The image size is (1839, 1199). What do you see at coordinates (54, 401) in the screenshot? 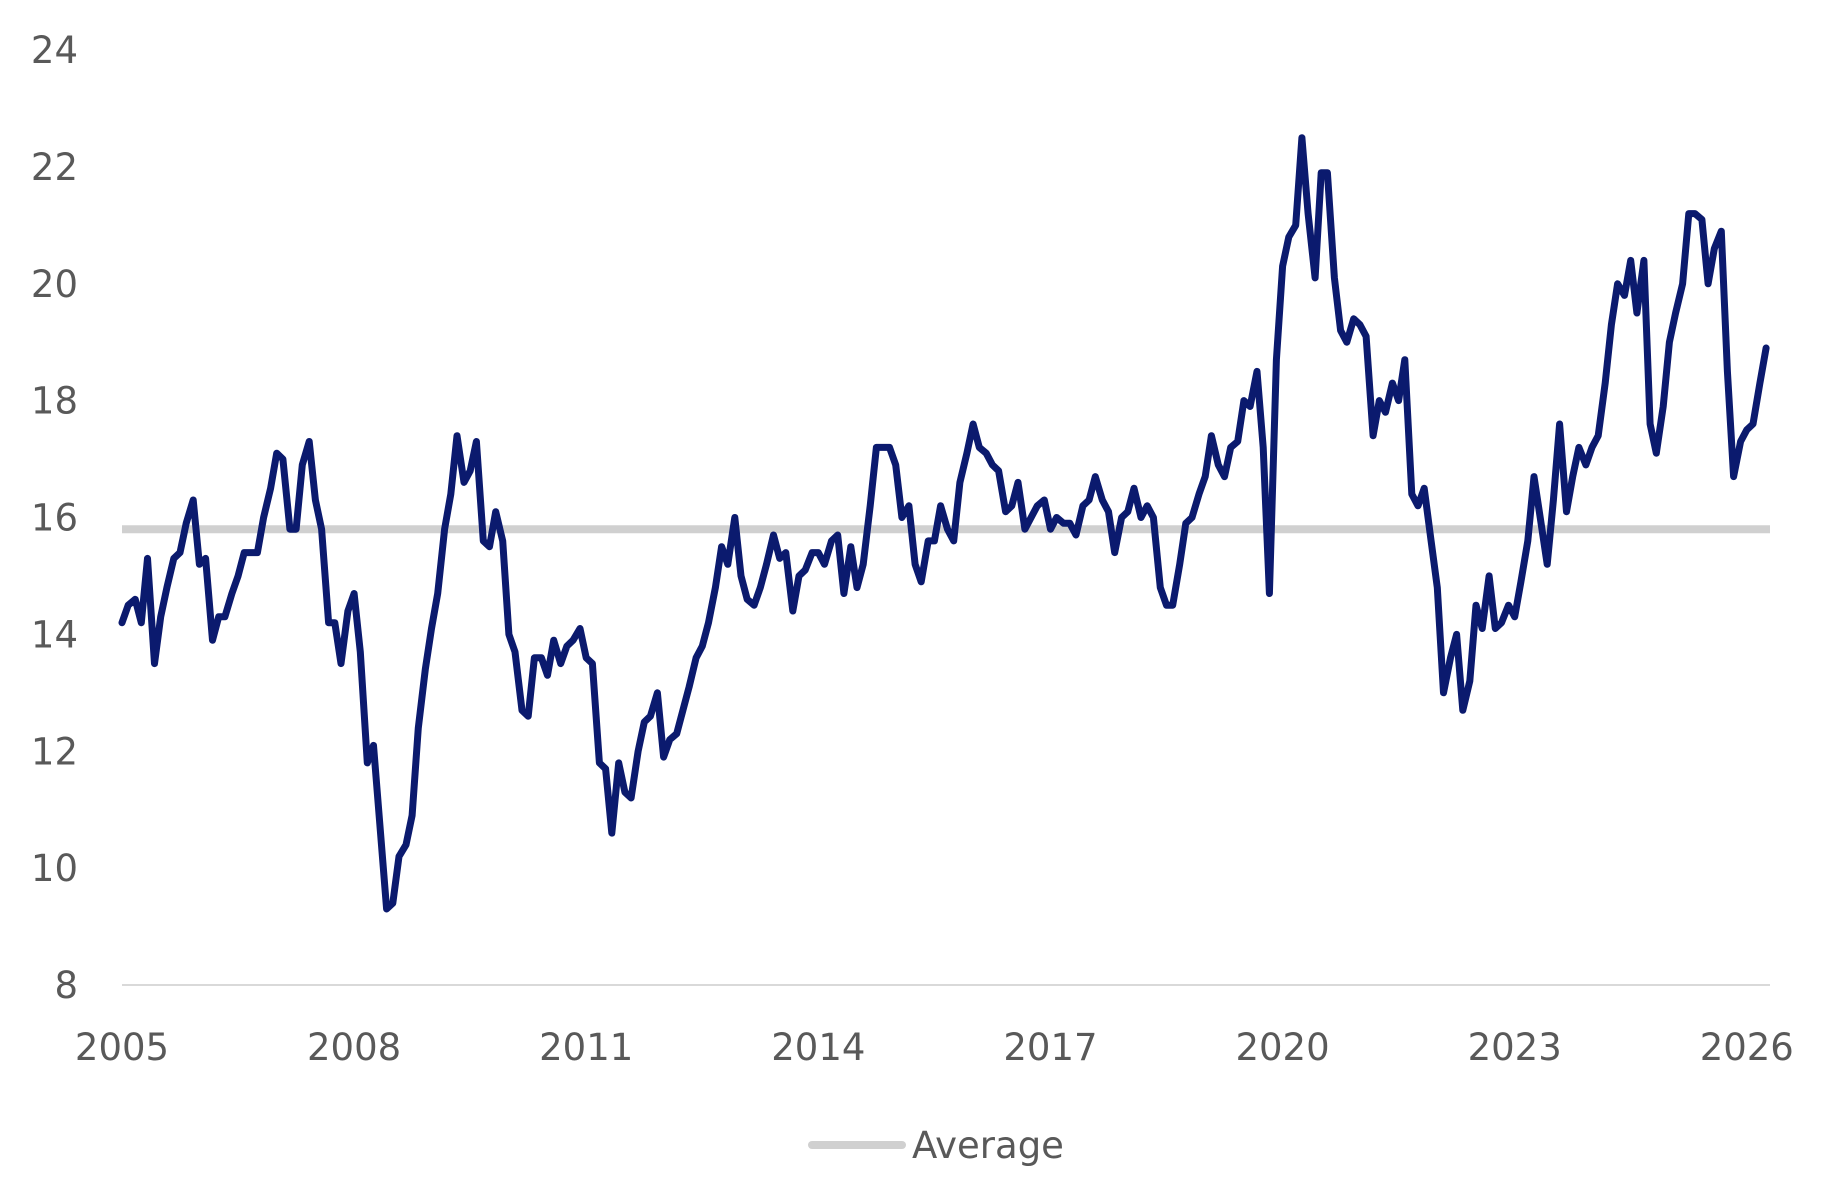
I see `y-tick-label: 18` at bounding box center [54, 401].